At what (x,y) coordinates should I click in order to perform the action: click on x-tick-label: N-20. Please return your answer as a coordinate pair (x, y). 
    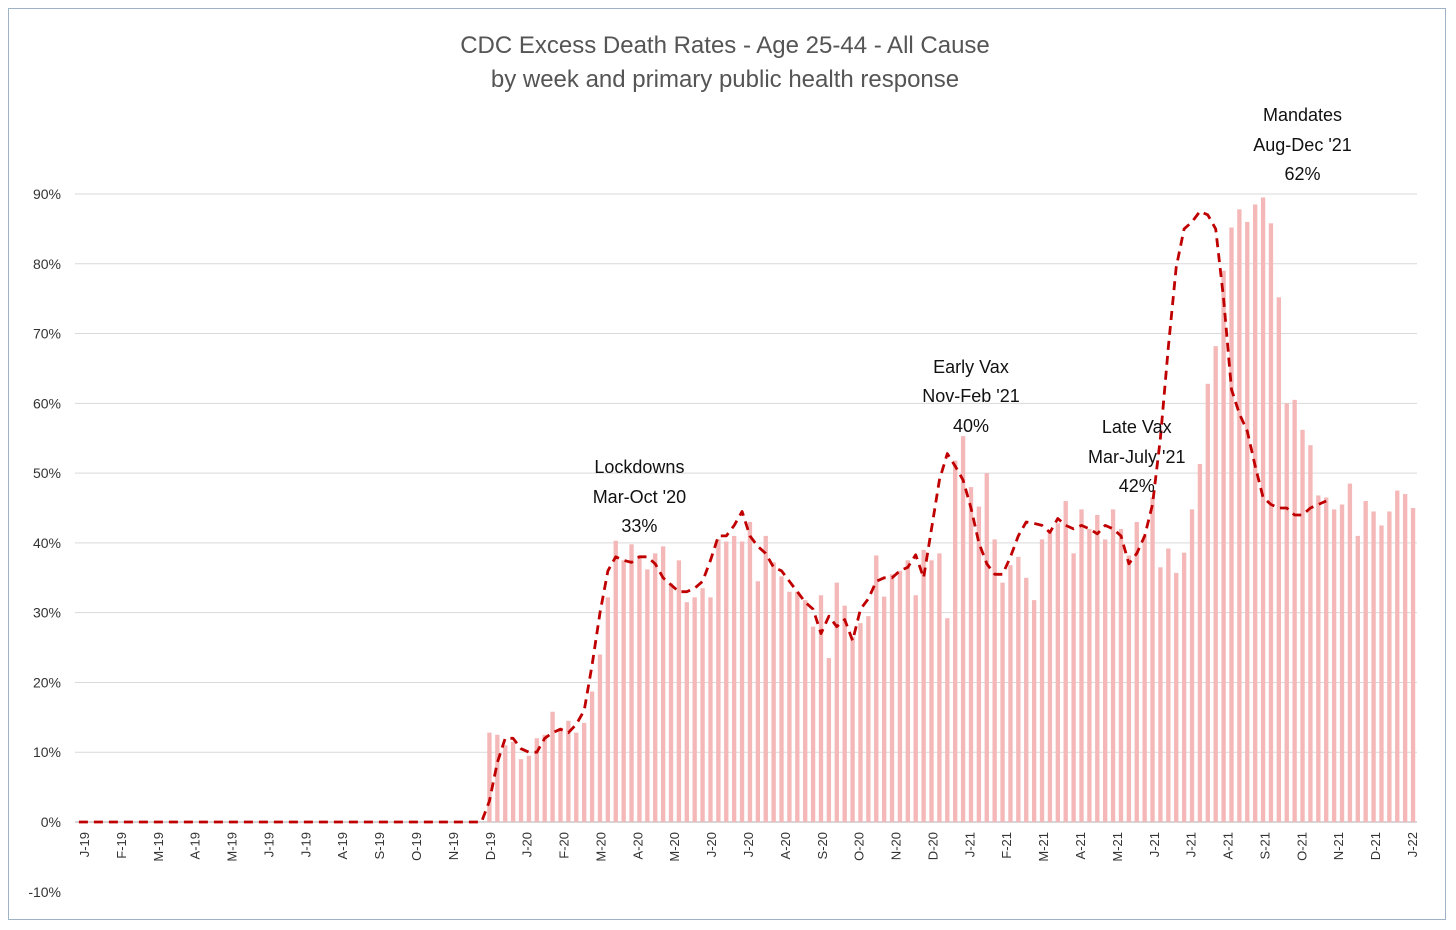
    Looking at the image, I should click on (896, 846).